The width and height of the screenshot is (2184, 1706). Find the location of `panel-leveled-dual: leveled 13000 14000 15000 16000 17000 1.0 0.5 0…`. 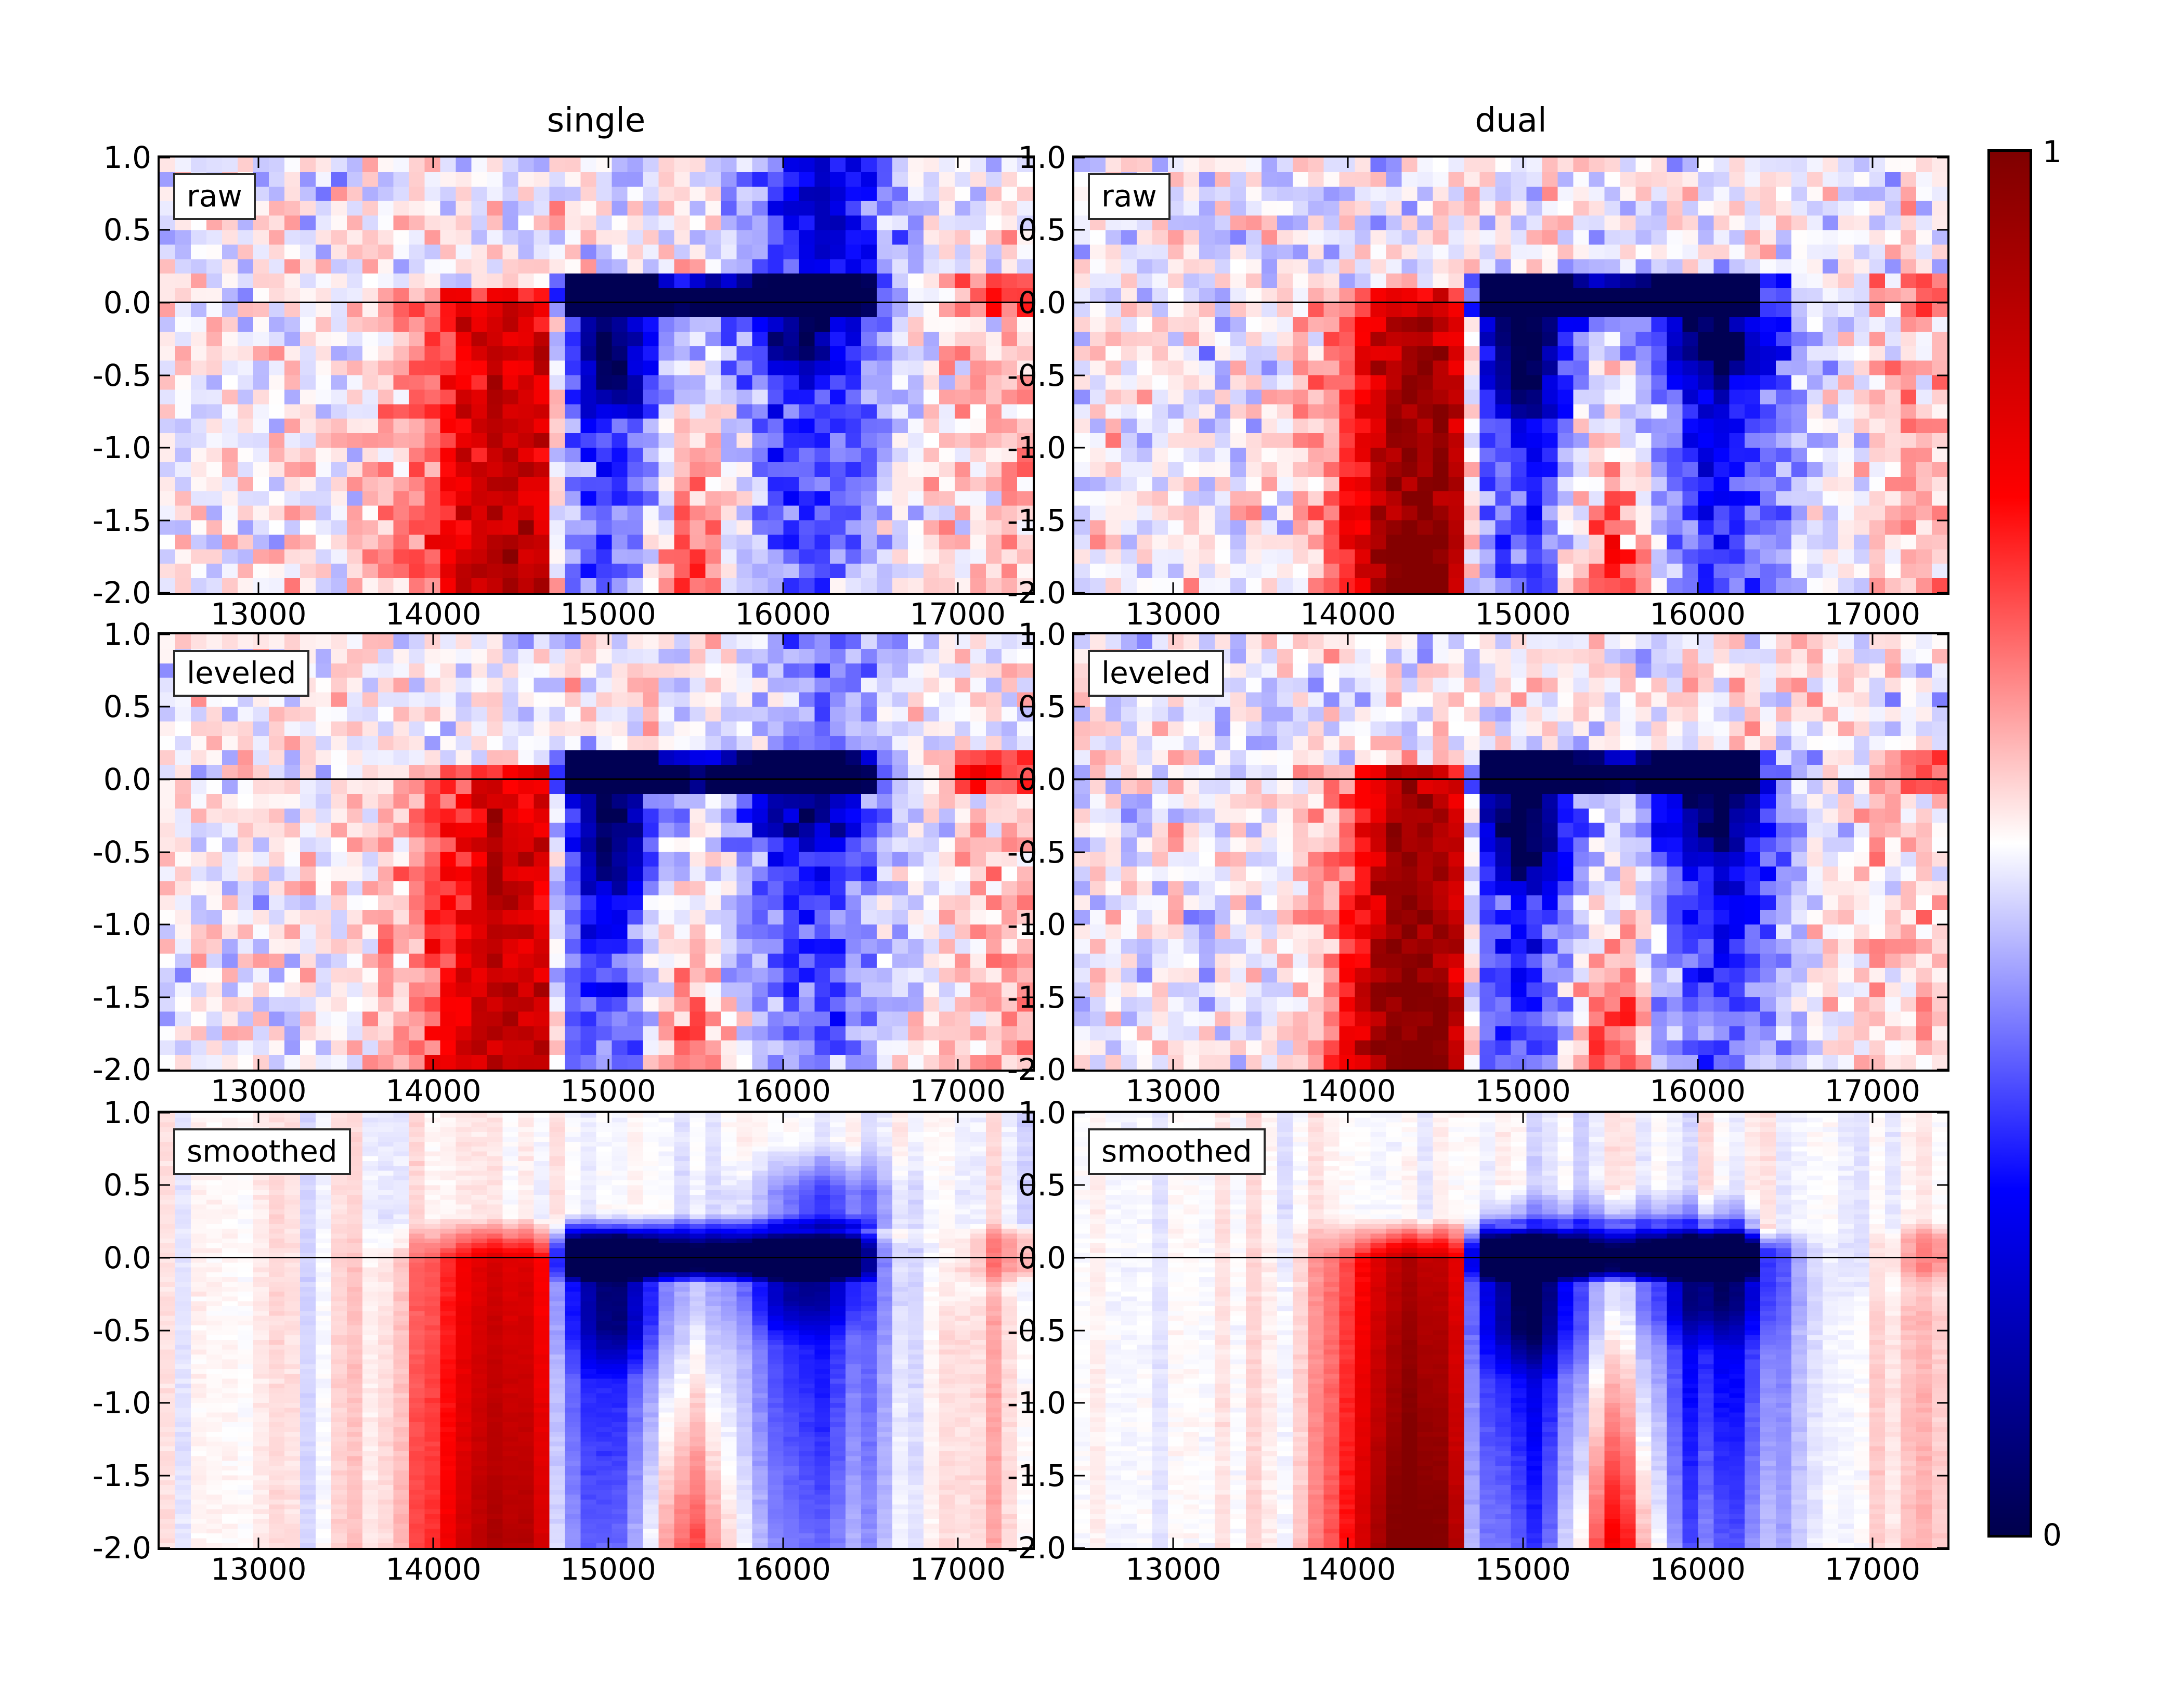

panel-leveled-dual: leveled 13000 14000 15000 16000 17000 1.0 0.5 0… is located at coordinates (1478, 862).